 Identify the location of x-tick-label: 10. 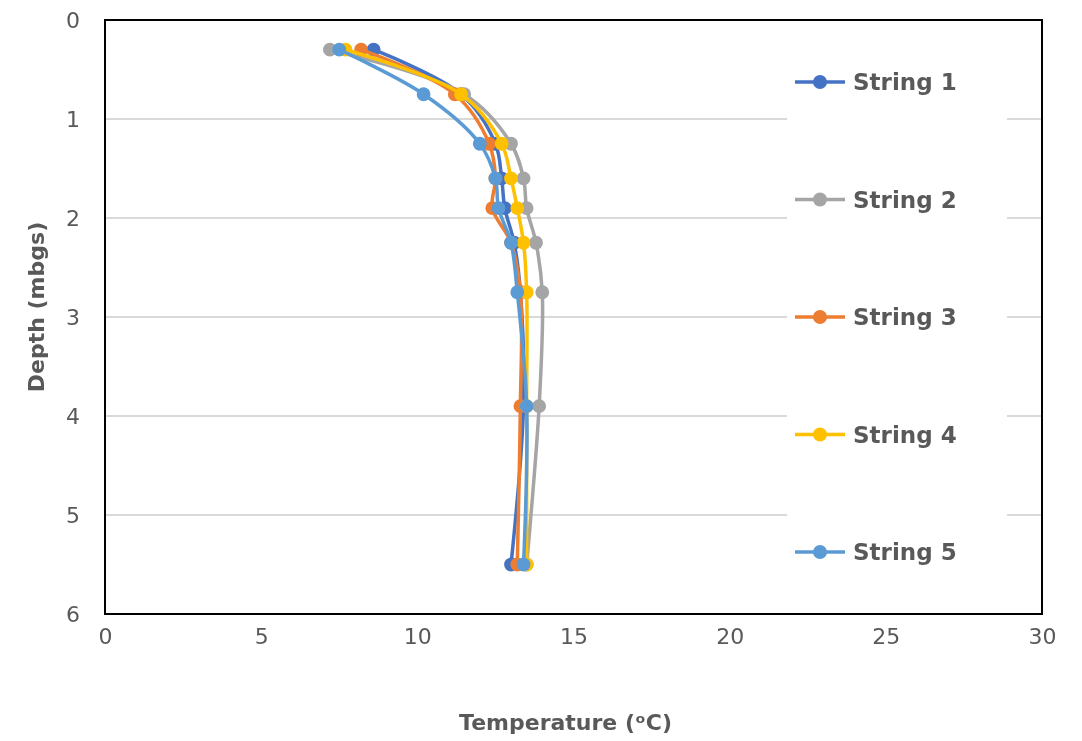
(417, 636).